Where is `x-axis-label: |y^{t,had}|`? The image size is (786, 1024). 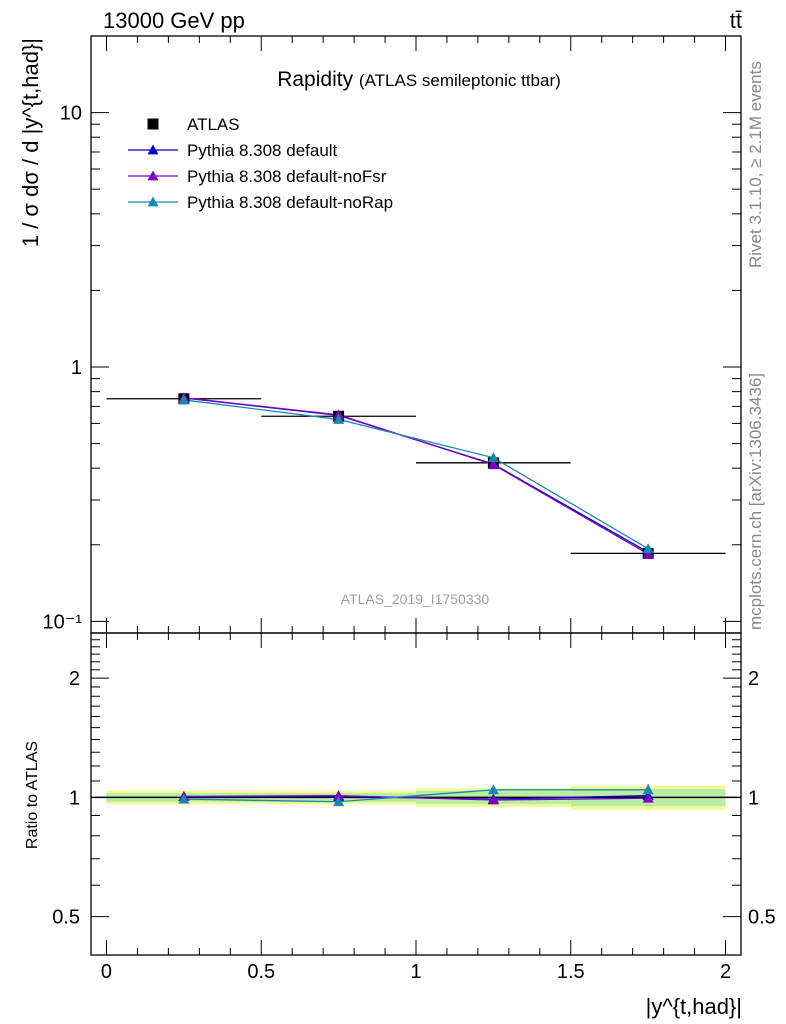
x-axis-label: |y^{t,had}| is located at coordinates (694, 1006).